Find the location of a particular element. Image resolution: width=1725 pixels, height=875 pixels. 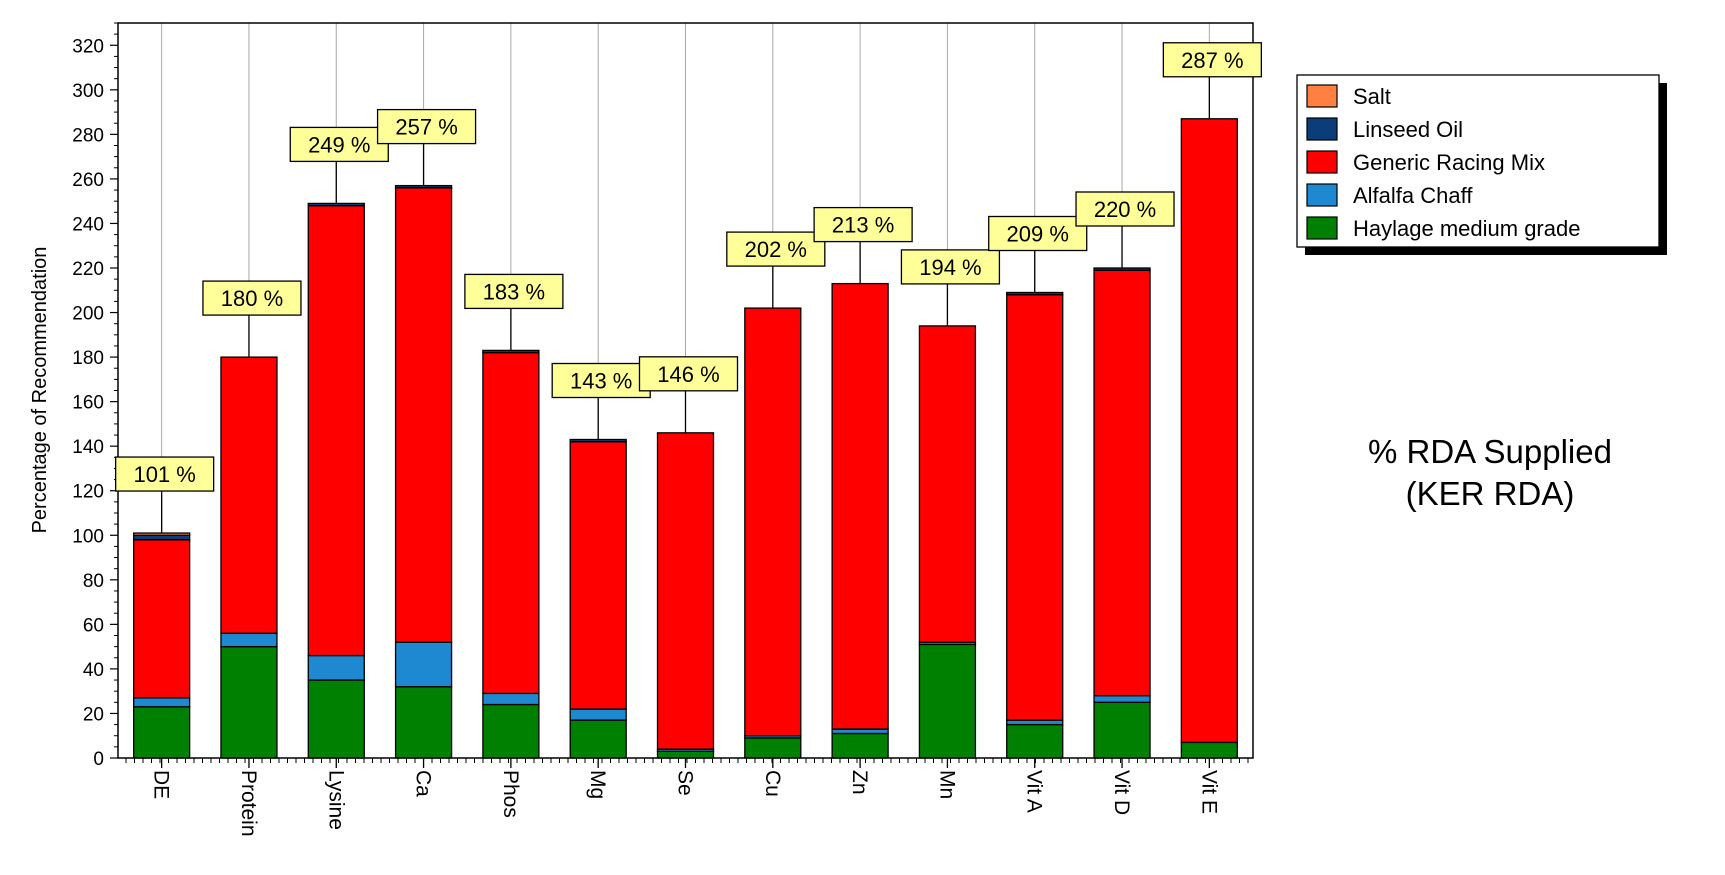

total-label: 287 % is located at coordinates (1212, 60).